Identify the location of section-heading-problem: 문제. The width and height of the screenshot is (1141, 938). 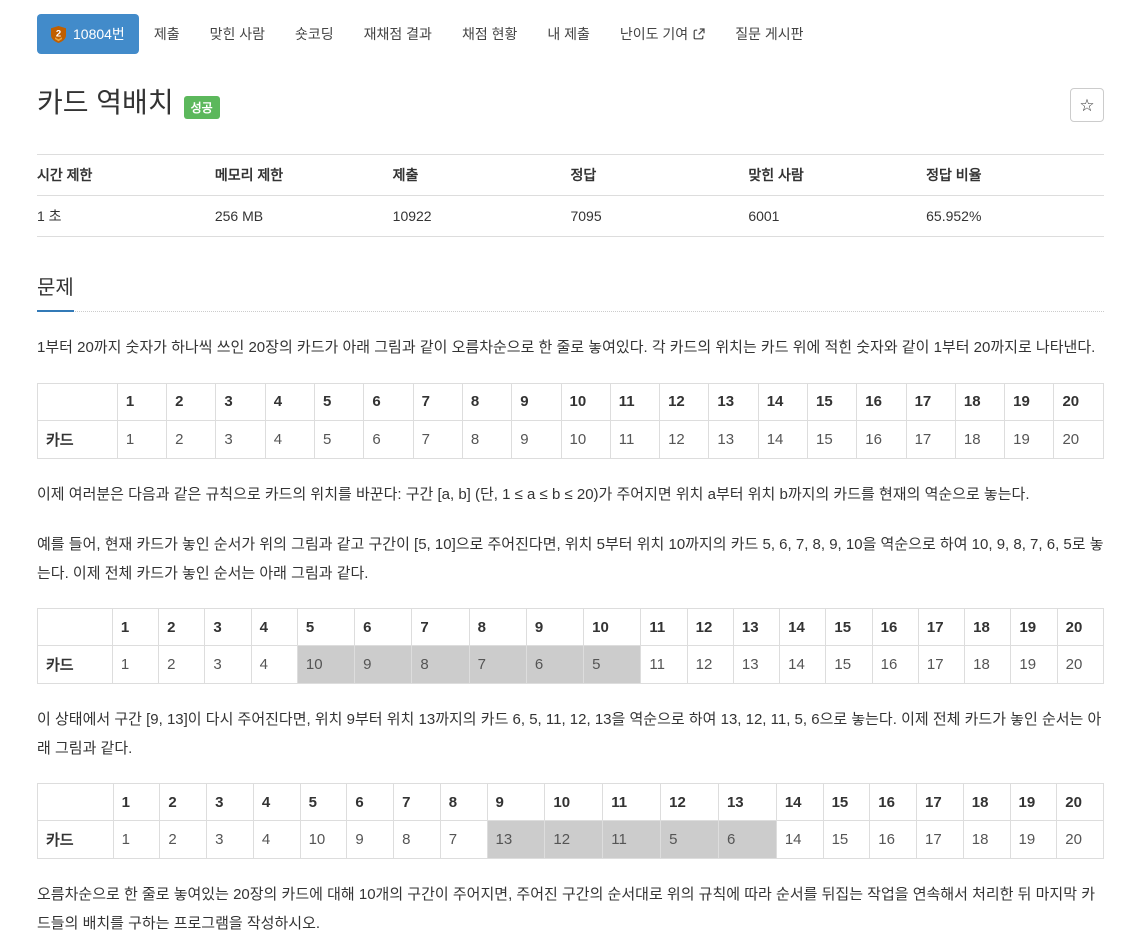
(55, 291).